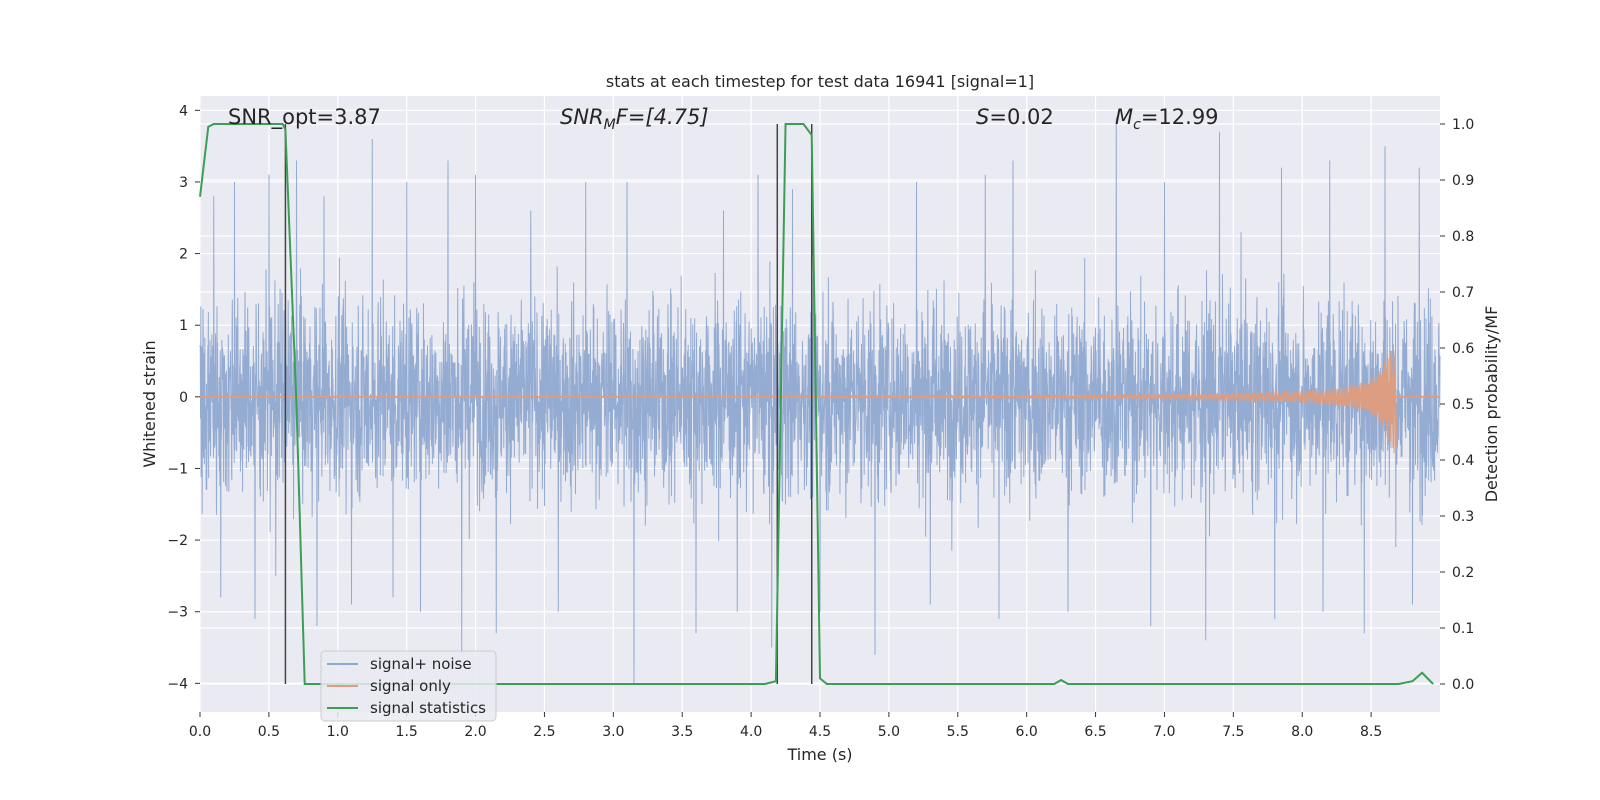 Image resolution: width=1600 pixels, height=800 pixels. Describe the element at coordinates (1302, 732) in the screenshot. I see `x-tick-label: 8.0` at that location.